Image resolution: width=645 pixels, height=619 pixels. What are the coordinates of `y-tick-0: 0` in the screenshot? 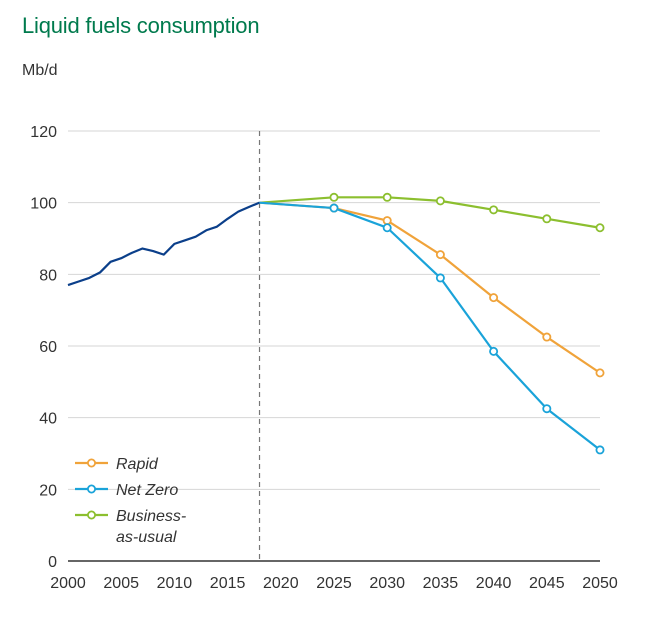 It's located at (52, 562).